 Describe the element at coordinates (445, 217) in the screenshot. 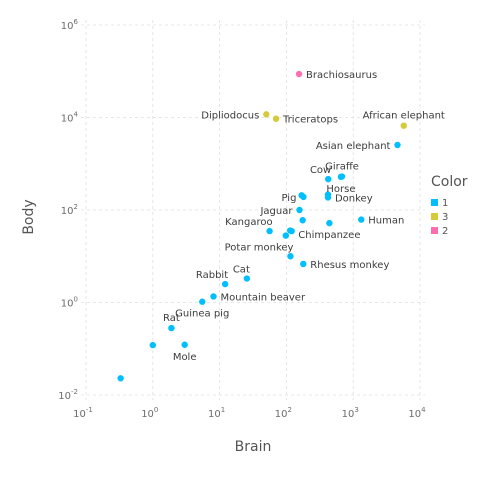

I see `legend-label-3: 3` at that location.